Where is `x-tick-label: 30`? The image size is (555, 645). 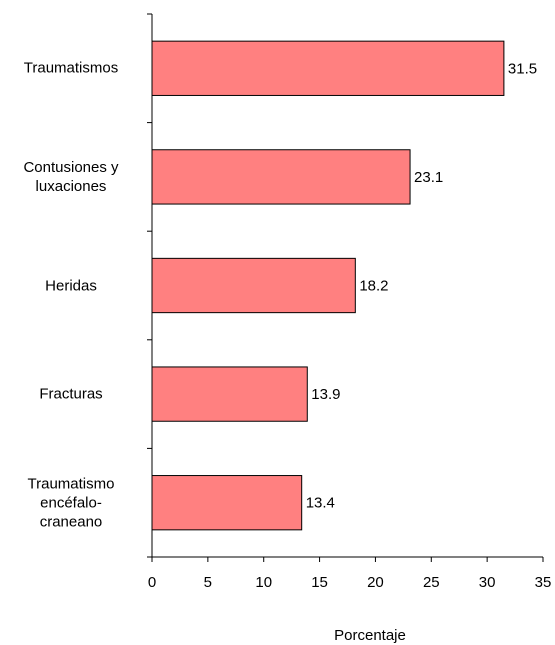 x-tick-label: 30 is located at coordinates (487, 582).